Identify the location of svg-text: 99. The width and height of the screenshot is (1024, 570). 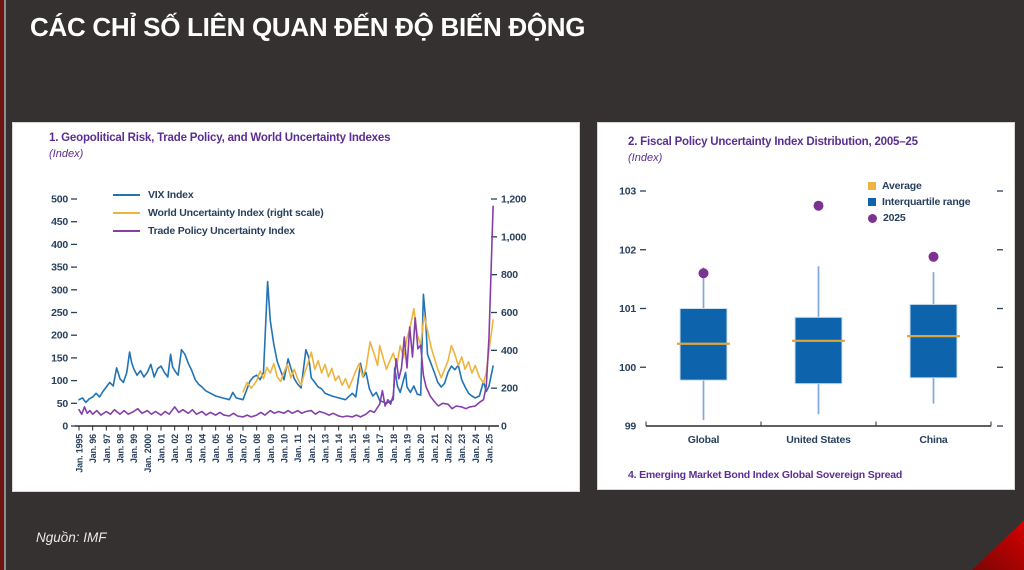
(631, 427).